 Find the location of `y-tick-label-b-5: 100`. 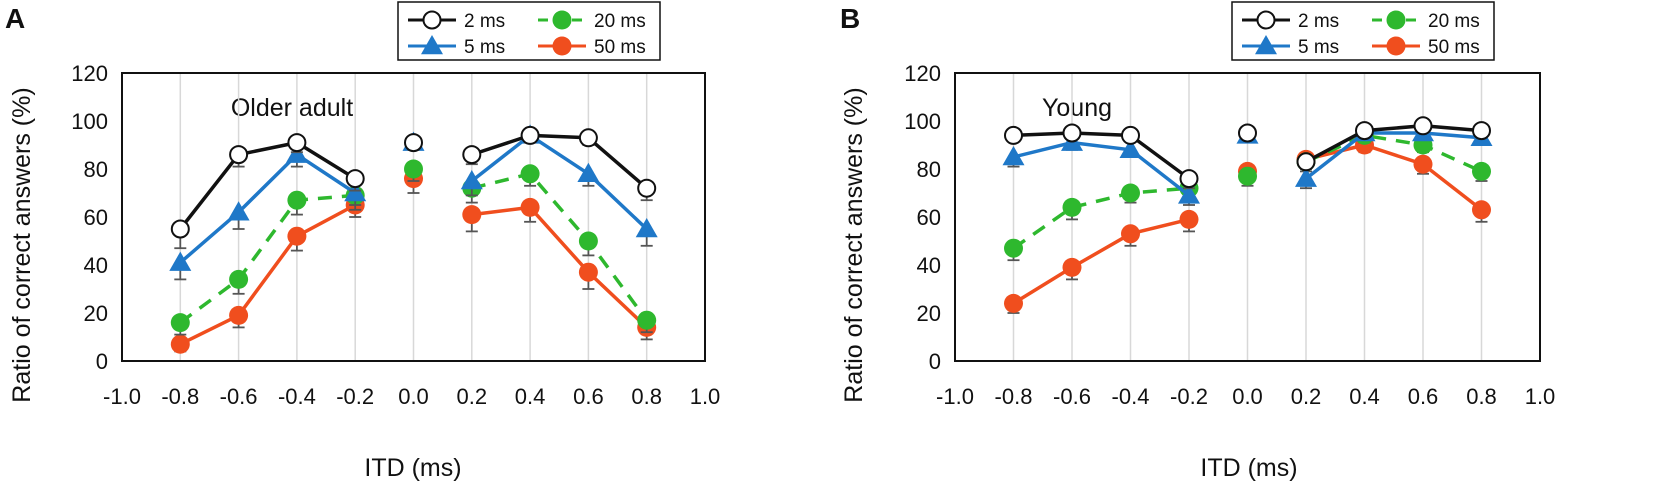

y-tick-label-b-5: 100 is located at coordinates (922, 121).